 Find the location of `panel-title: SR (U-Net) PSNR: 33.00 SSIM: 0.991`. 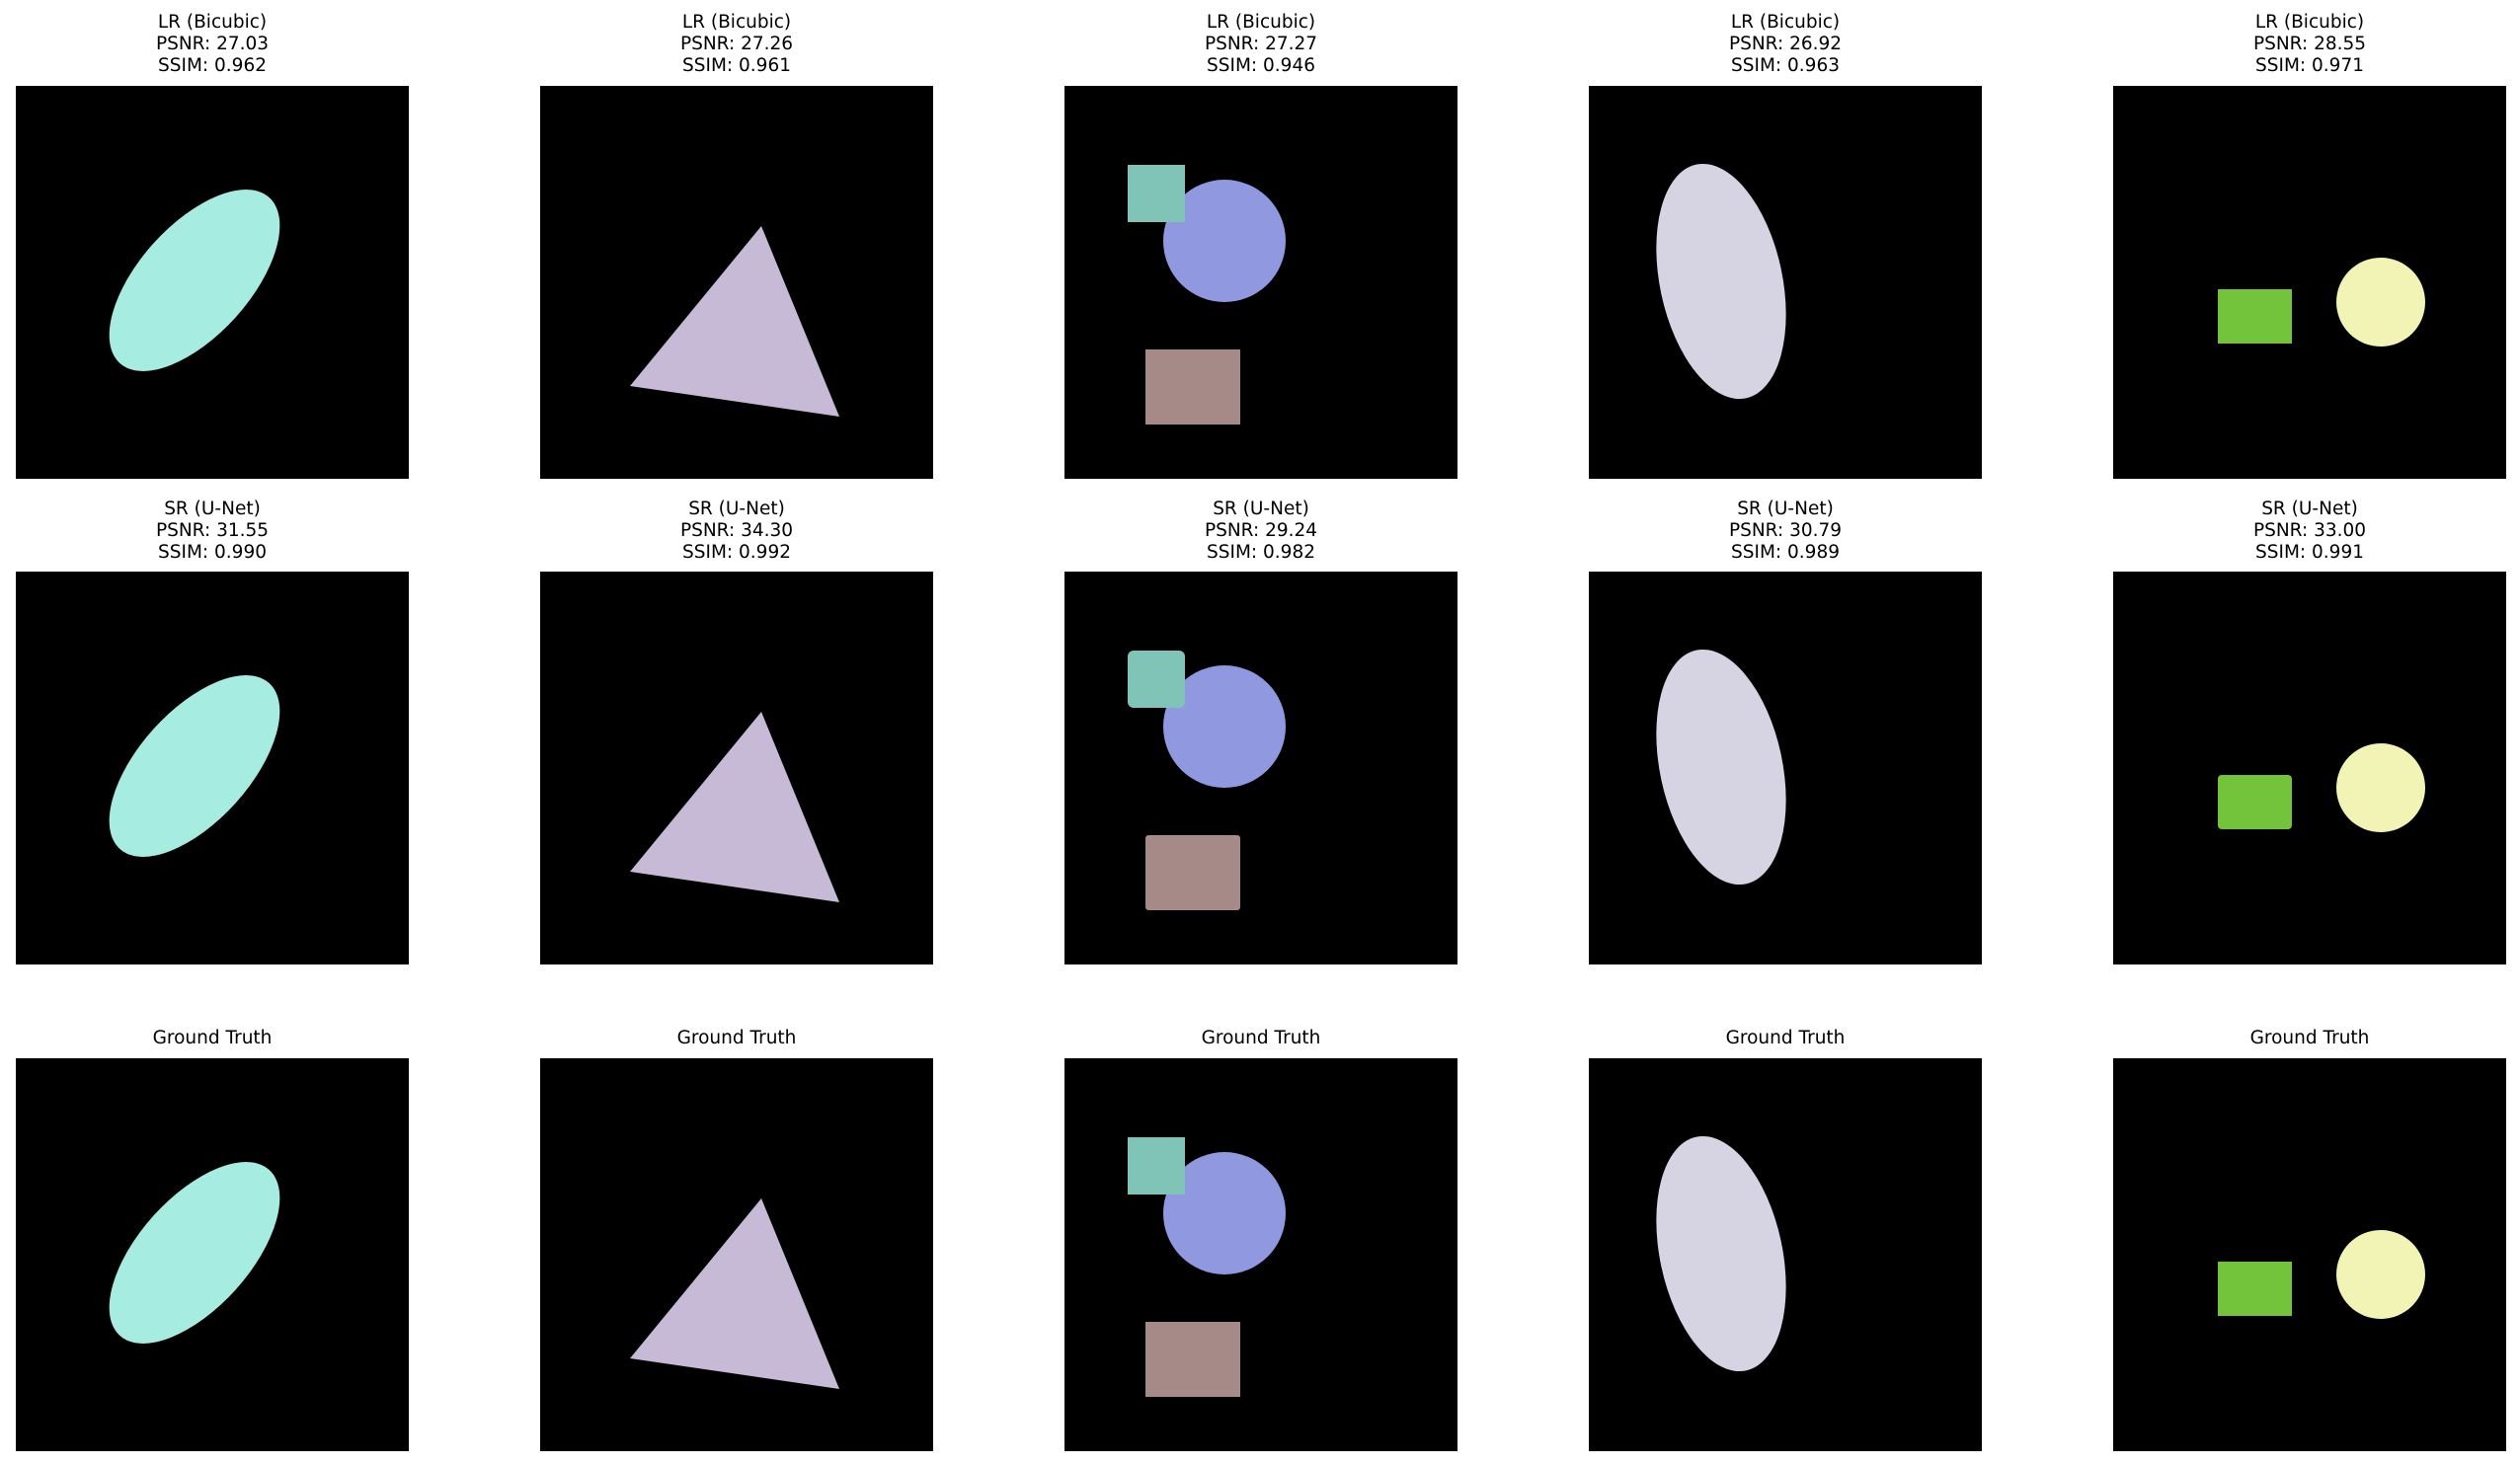

panel-title: SR (U-Net) PSNR: 33.00 SSIM: 0.991 is located at coordinates (2309, 531).